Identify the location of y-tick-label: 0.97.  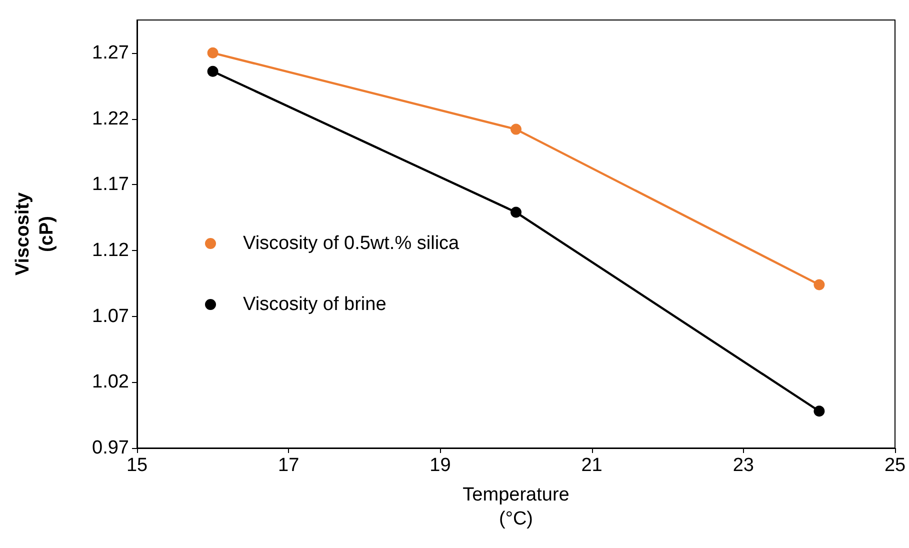
(110, 448).